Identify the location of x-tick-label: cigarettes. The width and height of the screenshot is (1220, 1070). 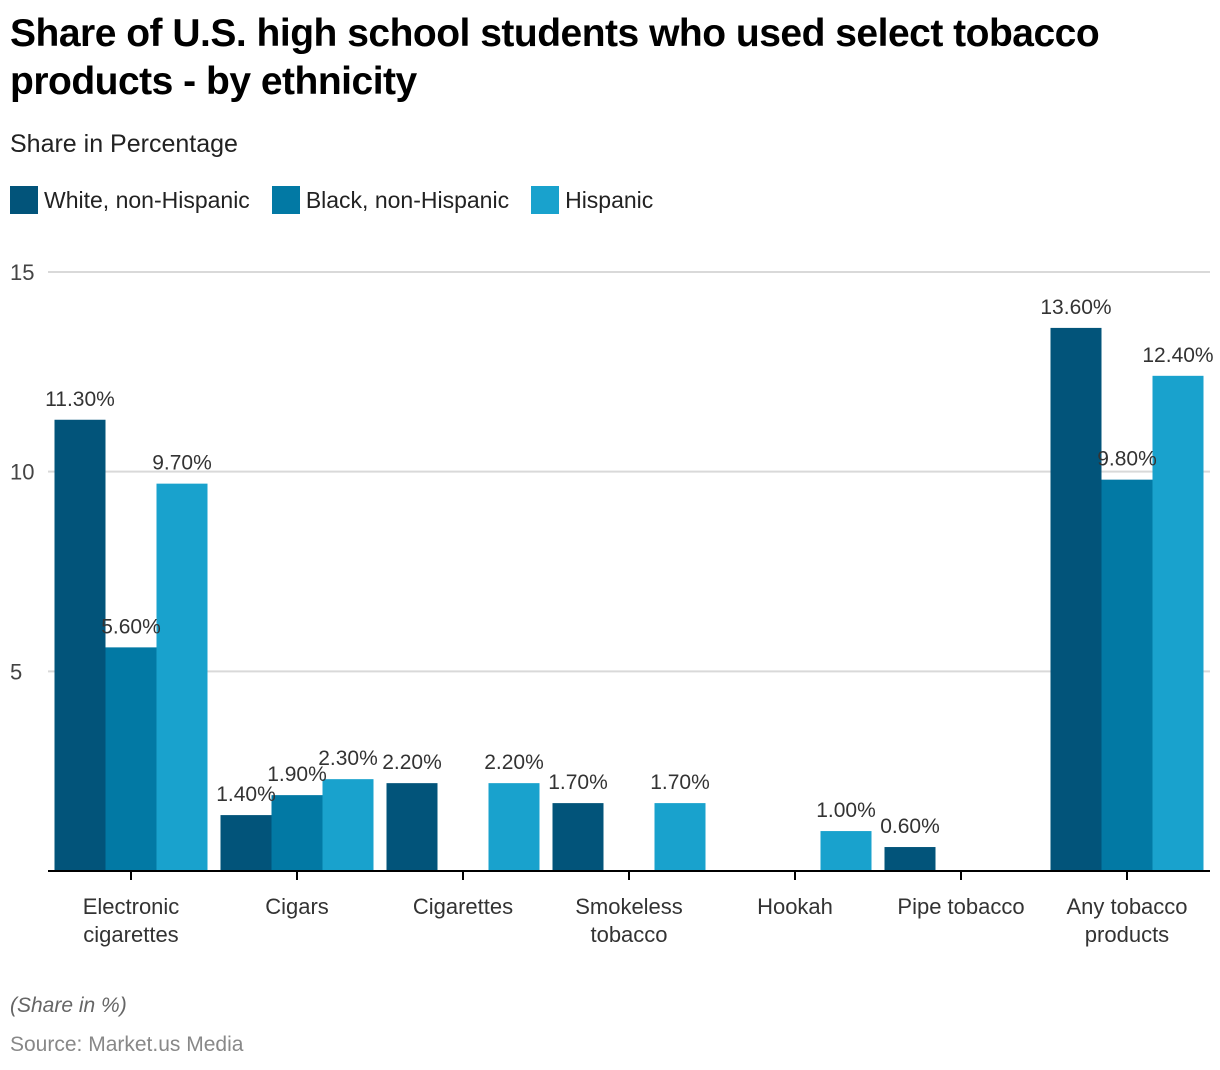
(130, 934).